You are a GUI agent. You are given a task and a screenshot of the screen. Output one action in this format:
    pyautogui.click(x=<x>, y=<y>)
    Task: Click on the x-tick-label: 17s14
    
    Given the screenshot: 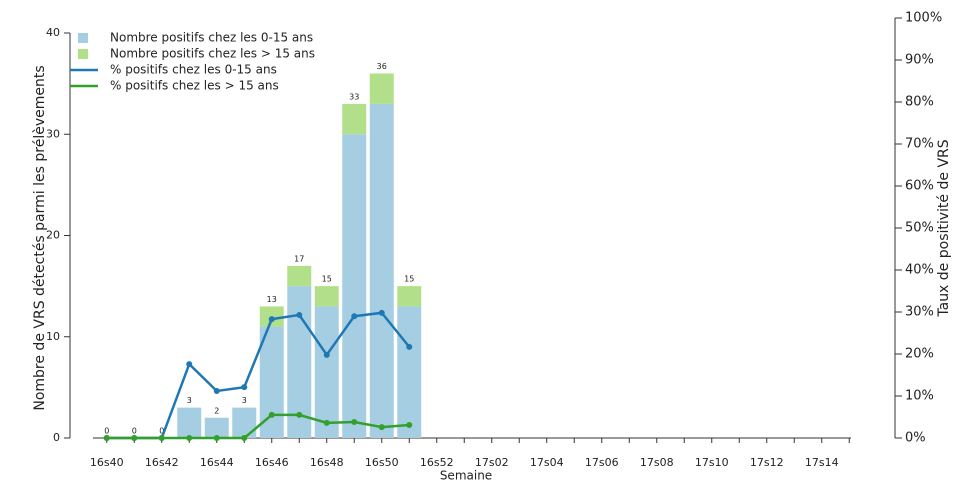 What is the action you would take?
    pyautogui.click(x=822, y=462)
    